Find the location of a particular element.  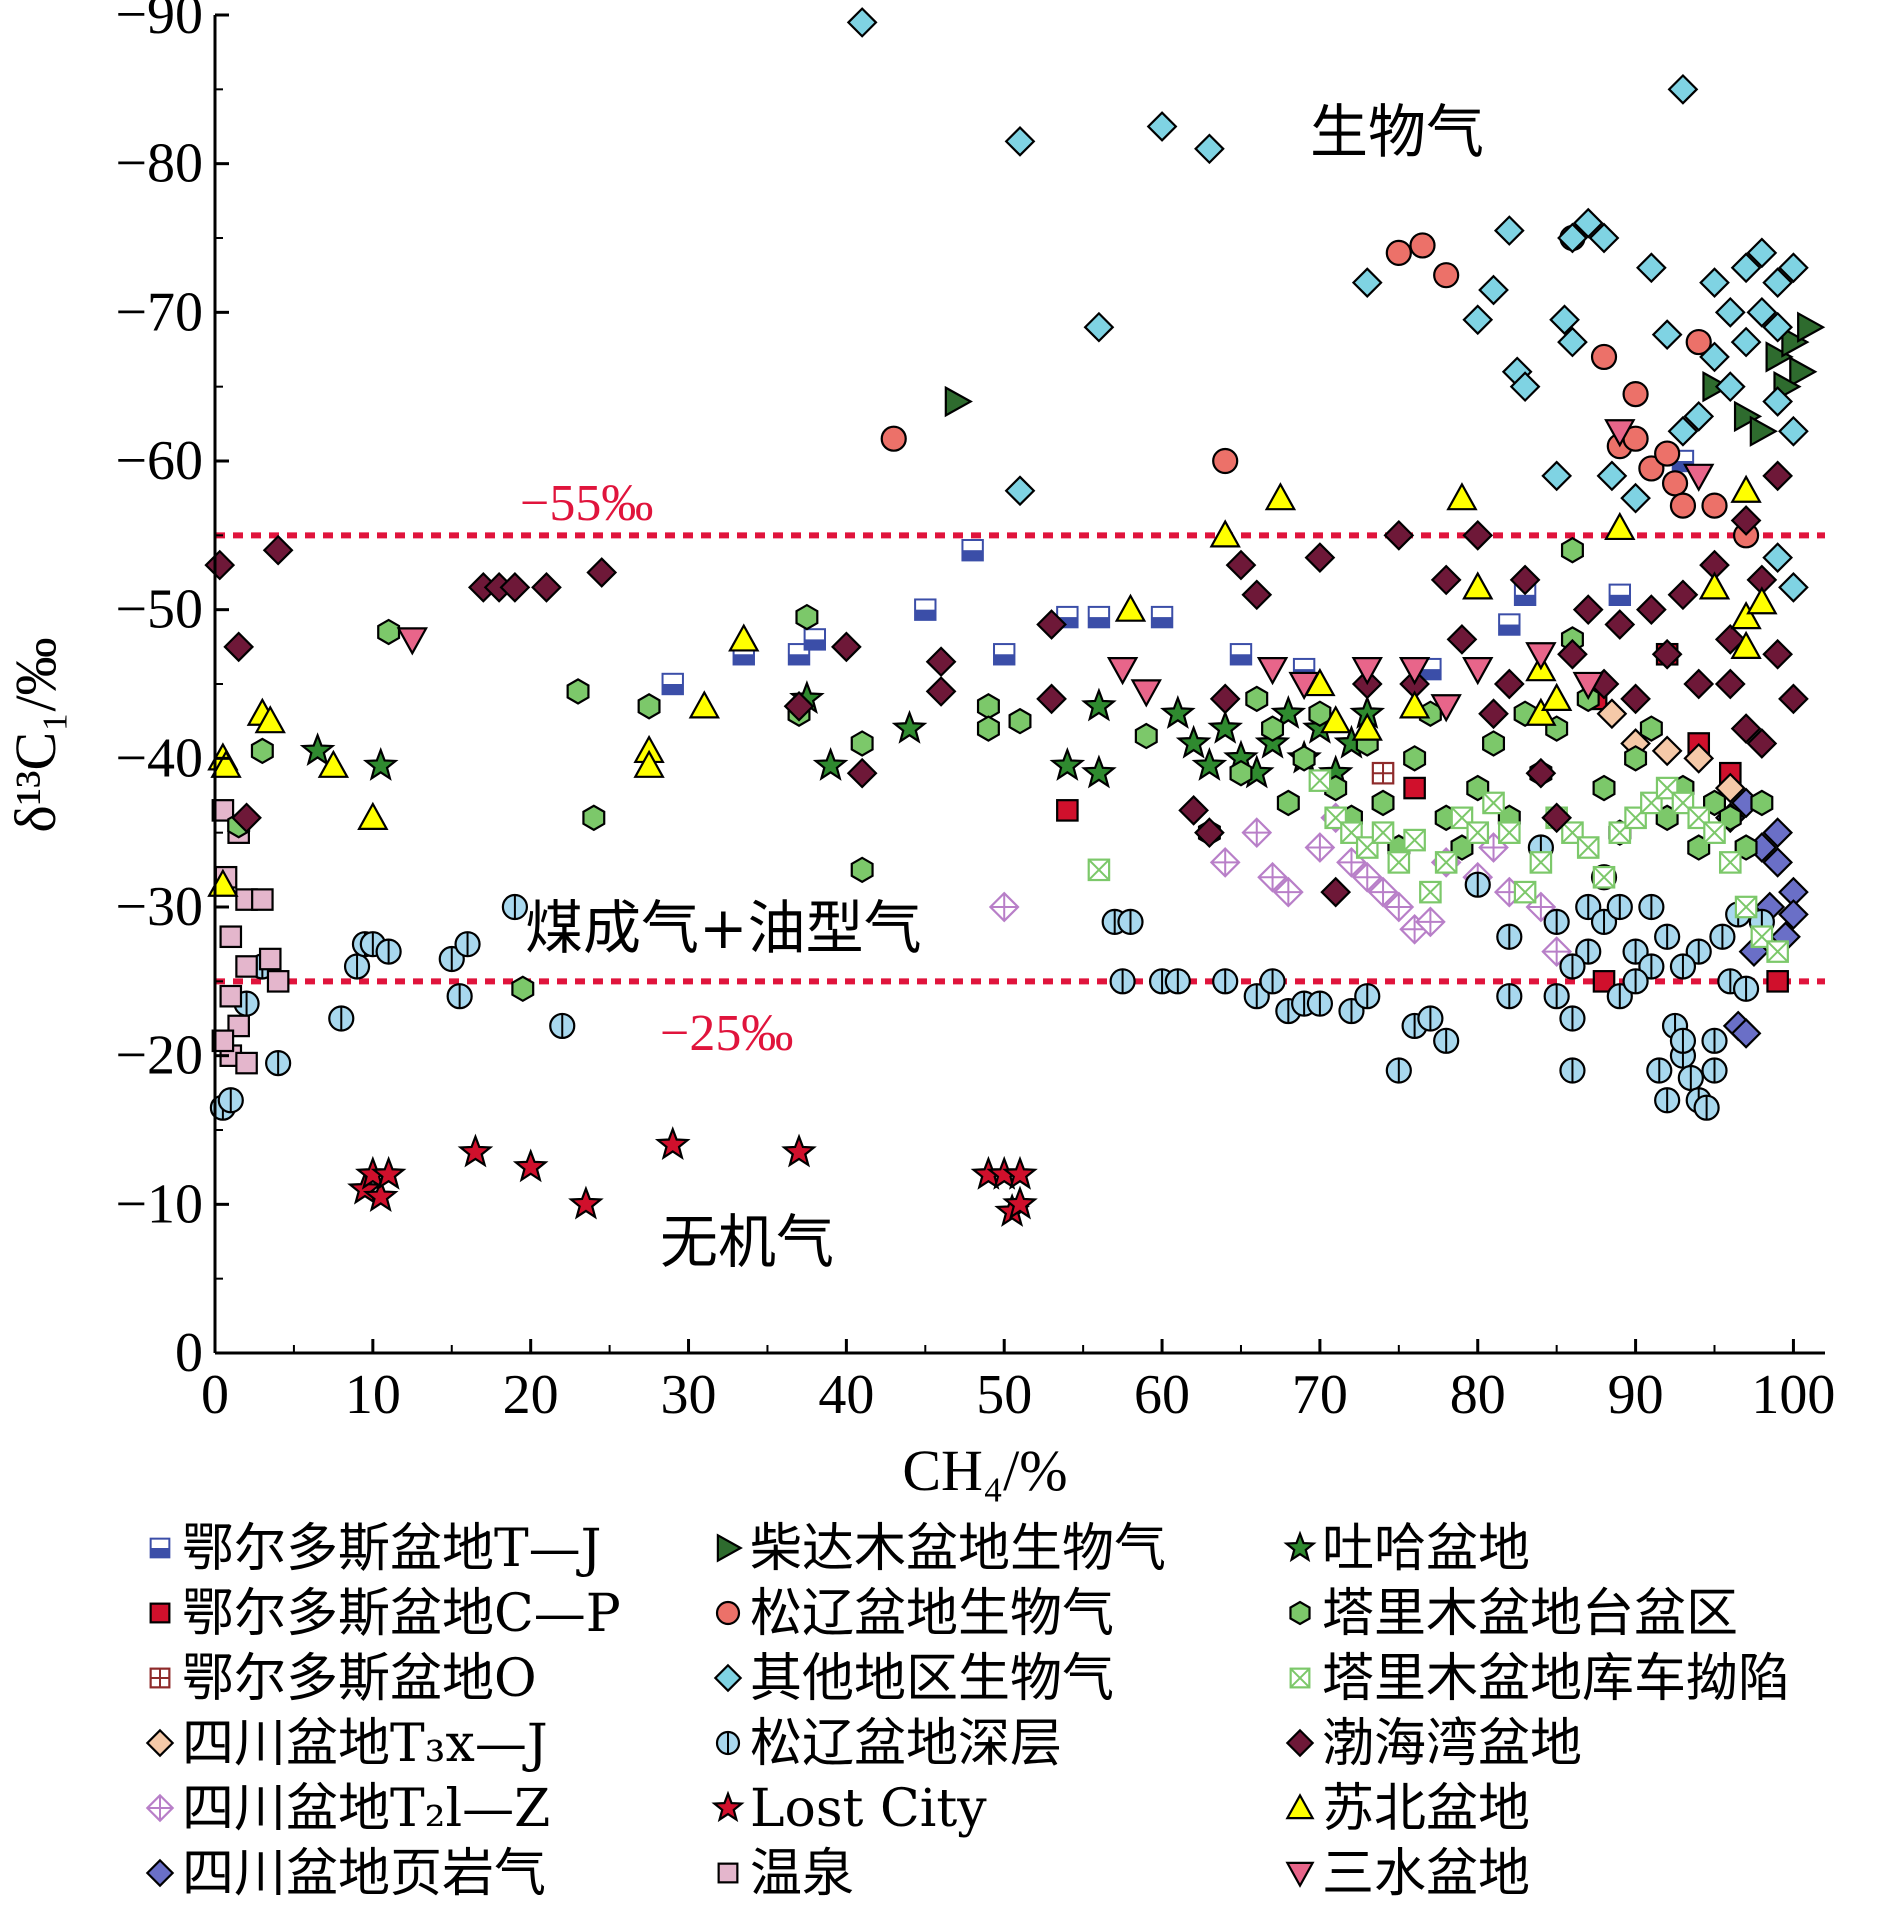

legend-item: 松辽盆地生物气 is located at coordinates (914, 1614).